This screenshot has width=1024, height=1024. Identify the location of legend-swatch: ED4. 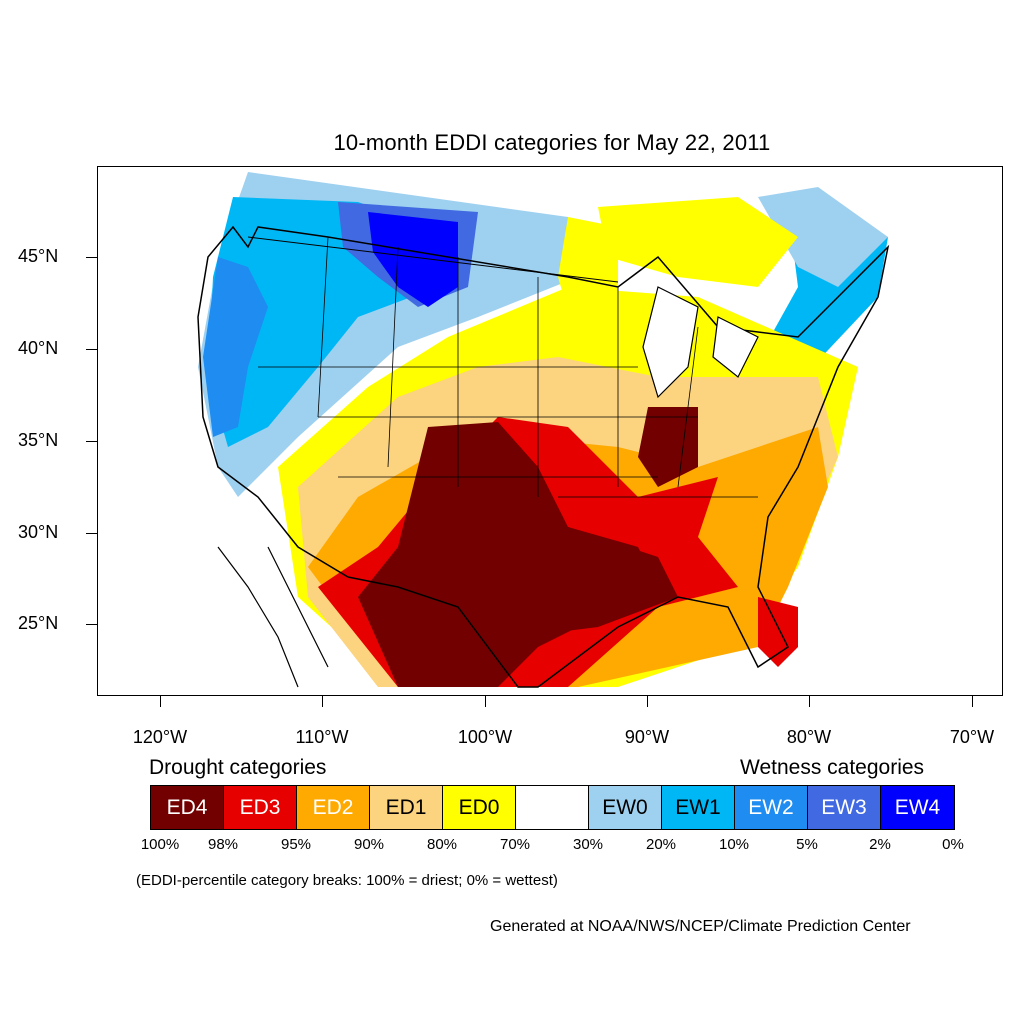
(187, 807).